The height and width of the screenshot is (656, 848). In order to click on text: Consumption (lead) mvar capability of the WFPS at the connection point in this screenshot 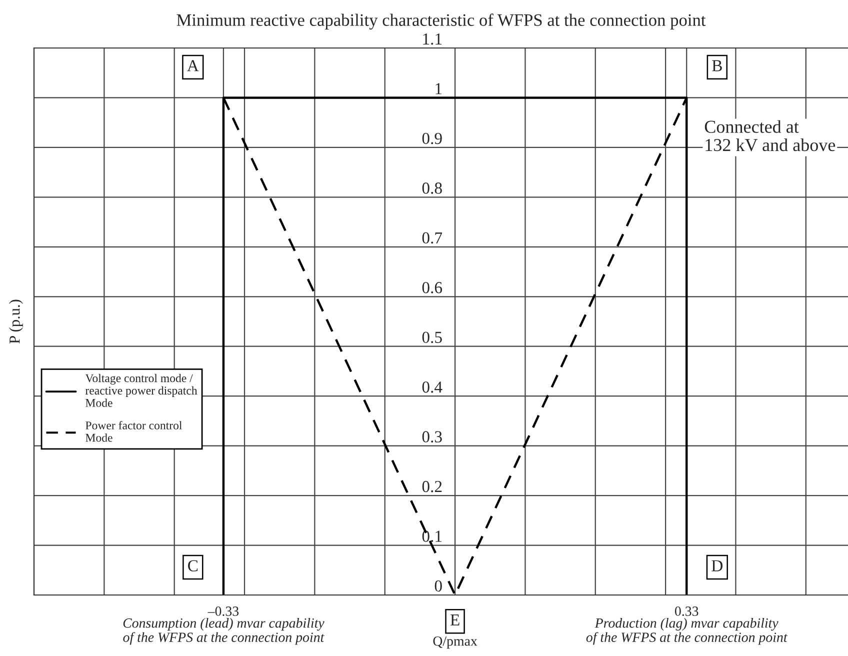, I will do `click(223, 631)`.